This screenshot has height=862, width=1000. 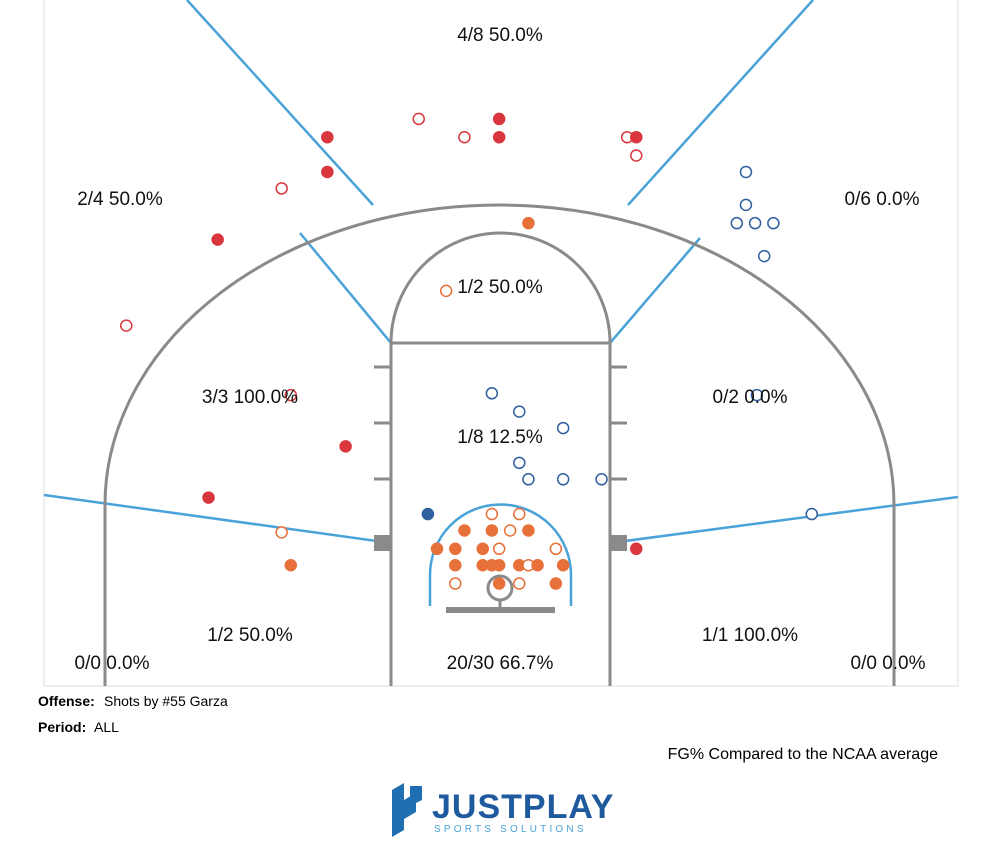 I want to click on note: FG% Compared to the NCAA average, so click(x=803, y=754).